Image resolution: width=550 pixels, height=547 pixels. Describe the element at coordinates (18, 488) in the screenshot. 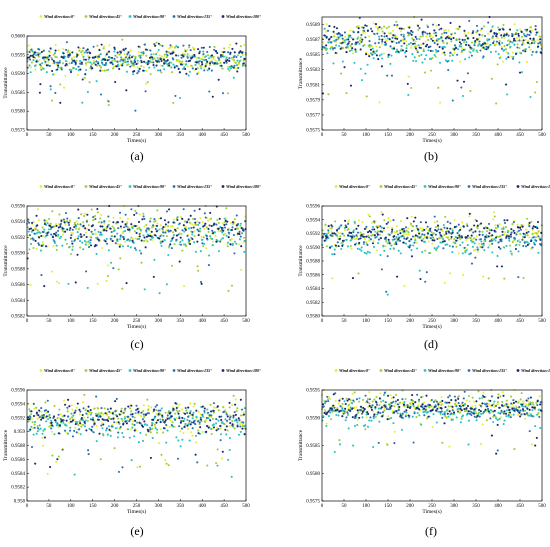

I see `y-tick-label: 0.9582` at that location.